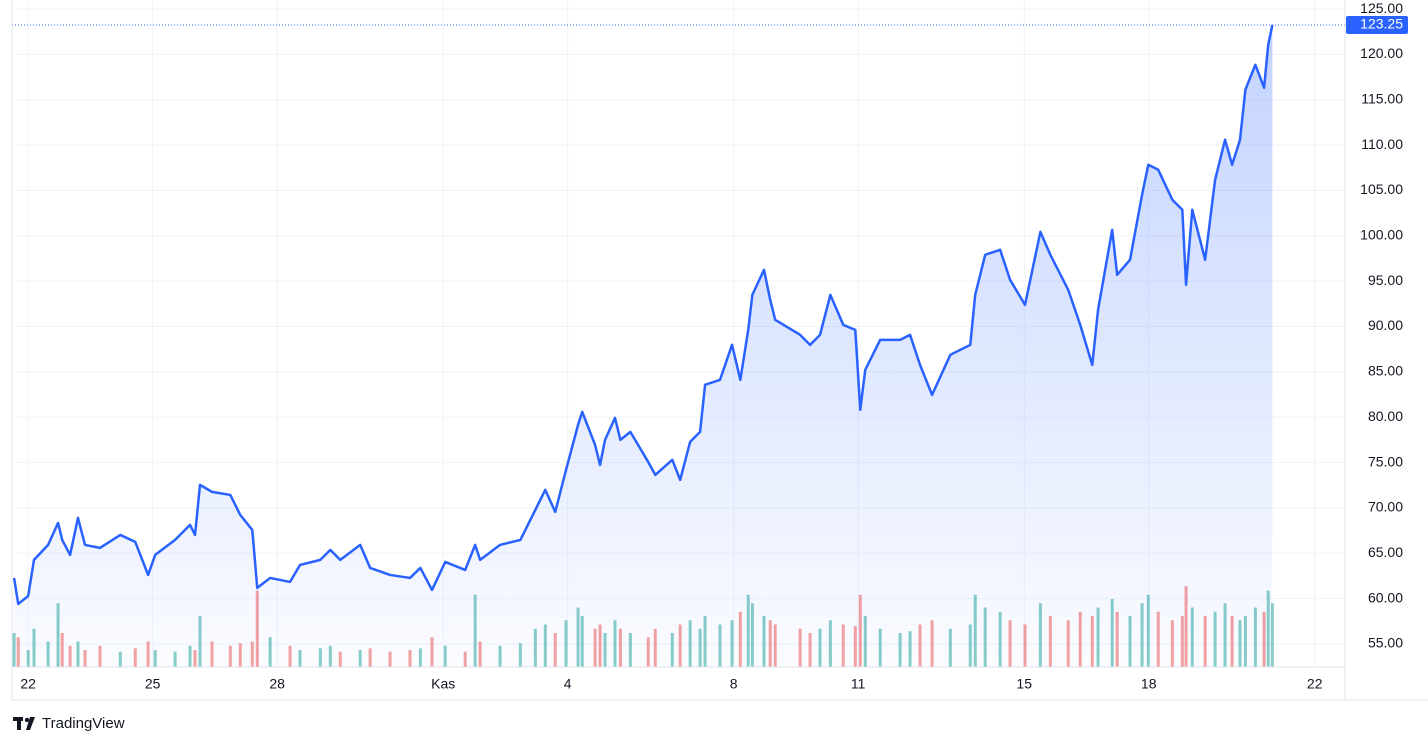  Describe the element at coordinates (1382, 144) in the screenshot. I see `y-tick-label: 110.00` at that location.